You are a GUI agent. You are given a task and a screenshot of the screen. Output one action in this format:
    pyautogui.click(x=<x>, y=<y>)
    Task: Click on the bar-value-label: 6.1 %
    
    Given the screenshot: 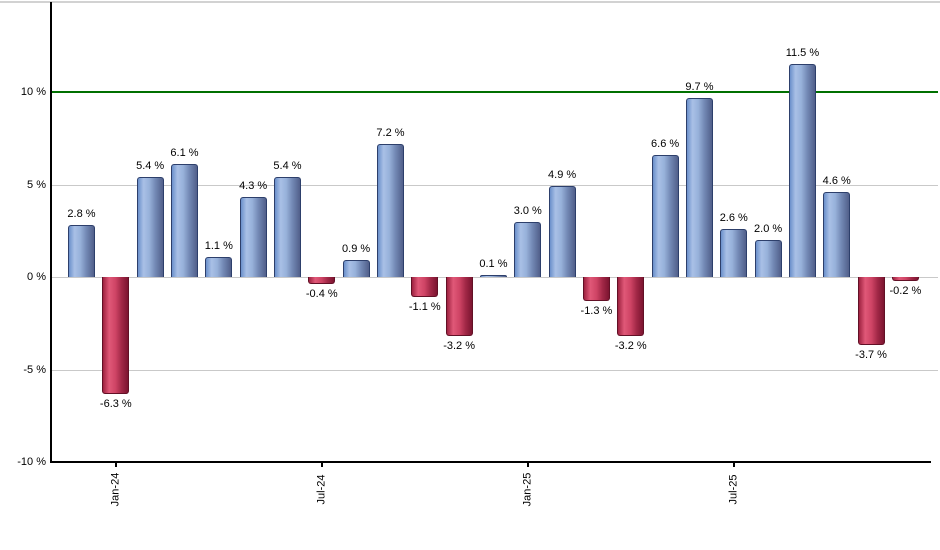 What is the action you would take?
    pyautogui.click(x=184, y=153)
    